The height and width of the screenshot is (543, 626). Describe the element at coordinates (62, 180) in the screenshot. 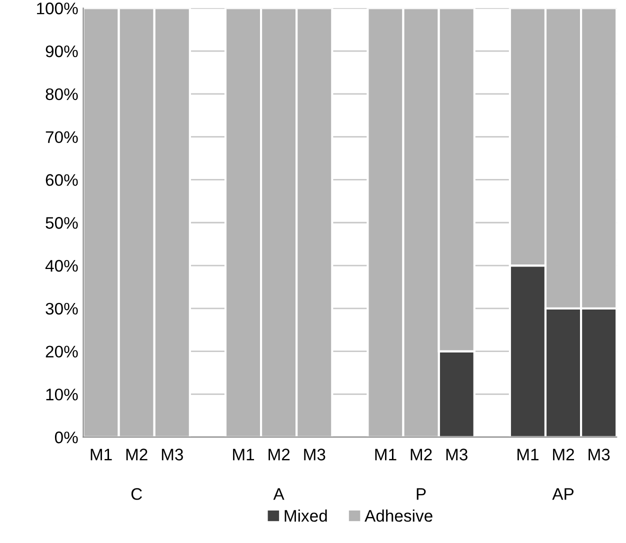

I see `y-tick-label: 60%` at that location.